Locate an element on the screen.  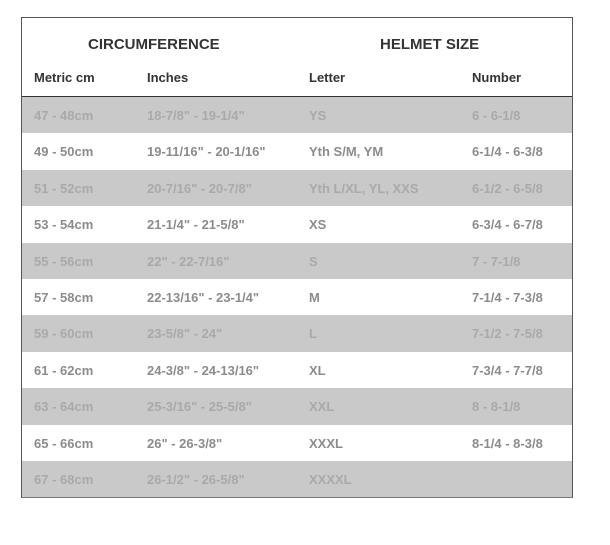
table-row: 55 - 56cm 22" - 22-7/16" S 7 - 7-1/8 is located at coordinates (297, 260).